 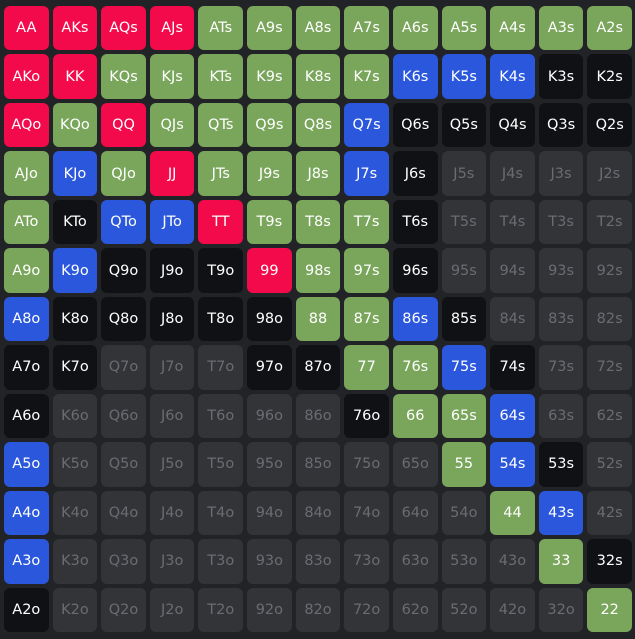 What do you see at coordinates (269, 76) in the screenshot?
I see `hand-cell-K9s: K9s` at bounding box center [269, 76].